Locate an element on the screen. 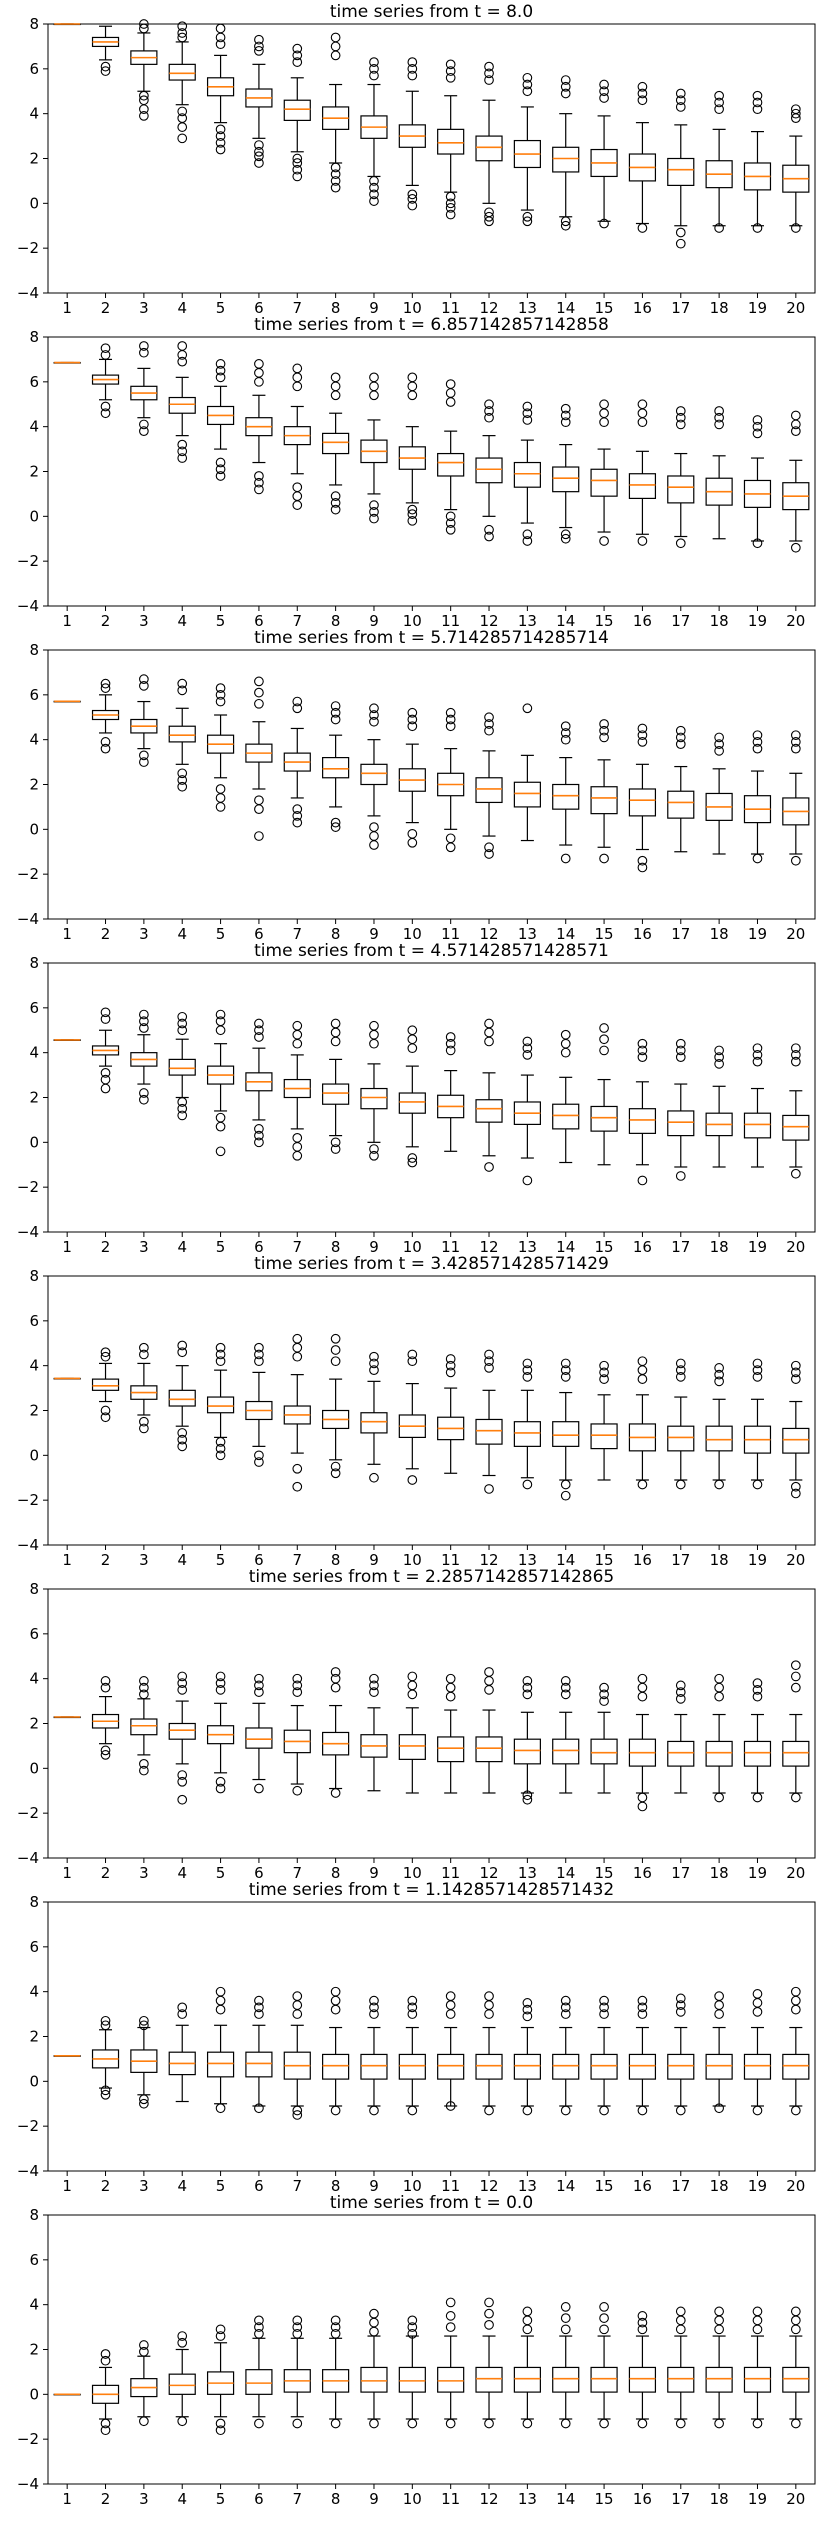 This screenshot has width=825, height=2528. x-tick-label: 19 is located at coordinates (757, 2184).